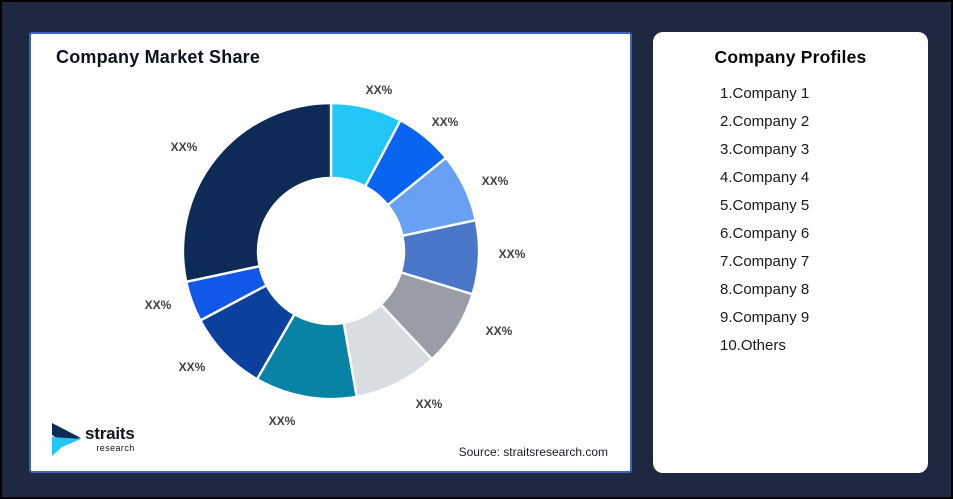  I want to click on logo-brand-text: straits, so click(110, 433).